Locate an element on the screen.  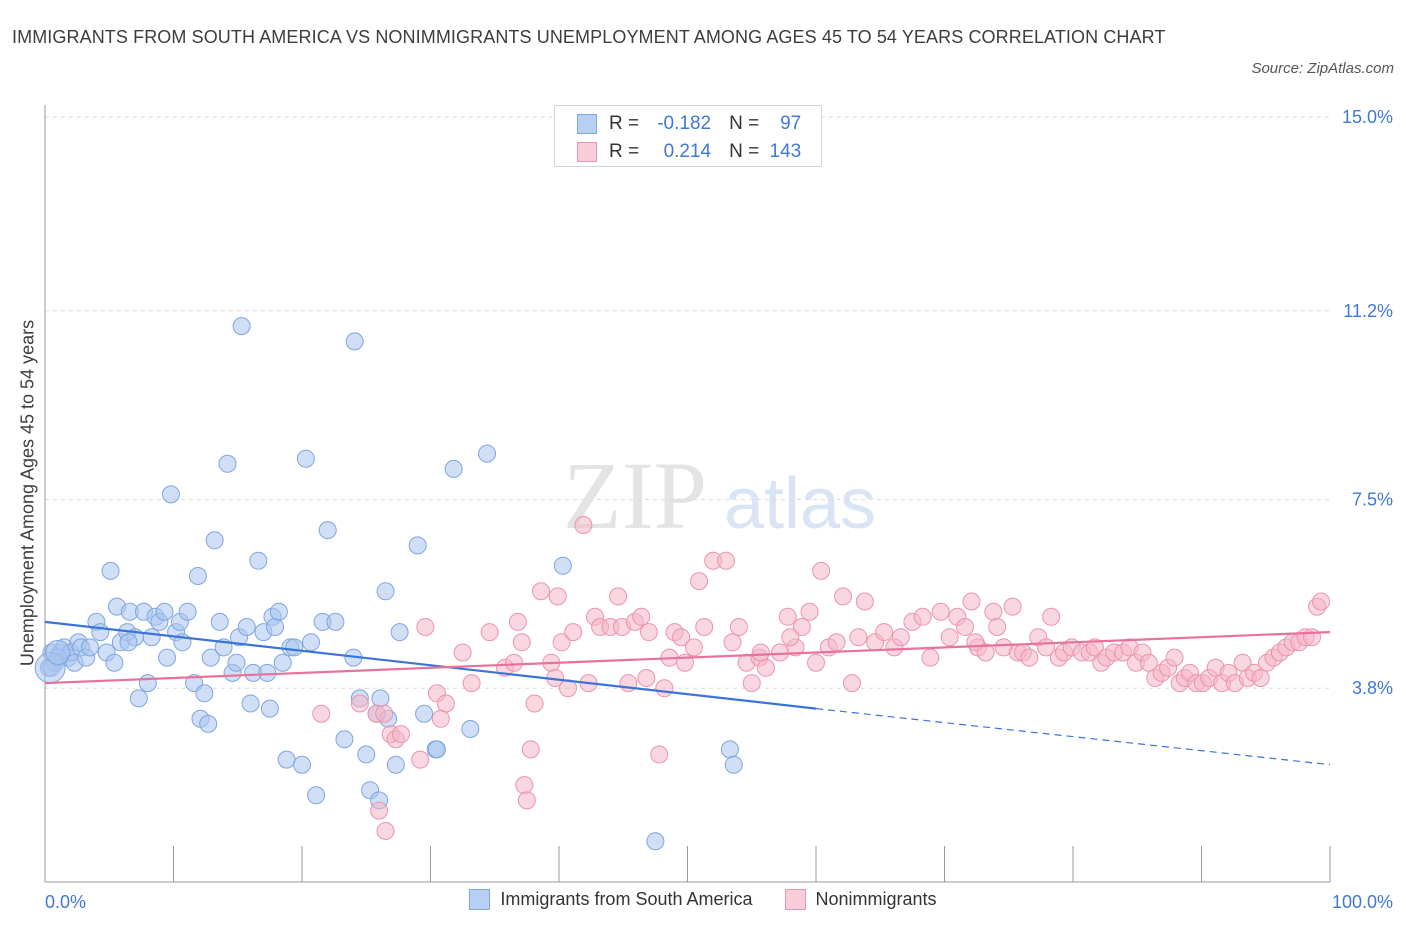
immigrants-trend-line is located at coordinates (430, 665).